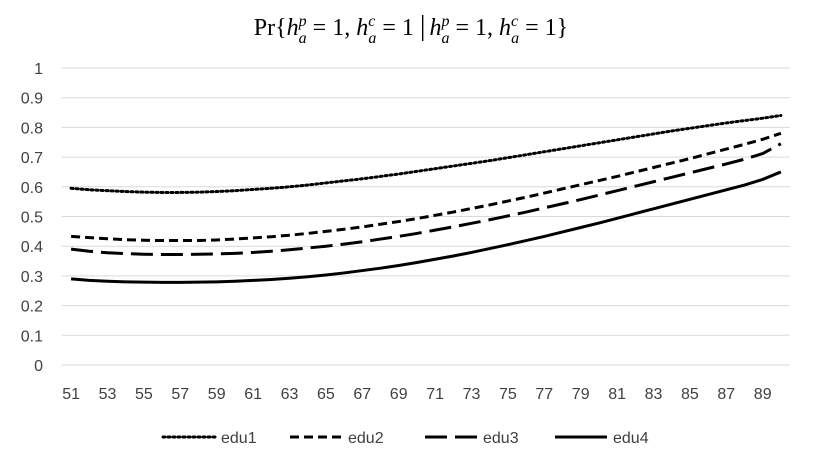 The height and width of the screenshot is (465, 823). What do you see at coordinates (726, 394) in the screenshot?
I see `x-tick-label: 87` at bounding box center [726, 394].